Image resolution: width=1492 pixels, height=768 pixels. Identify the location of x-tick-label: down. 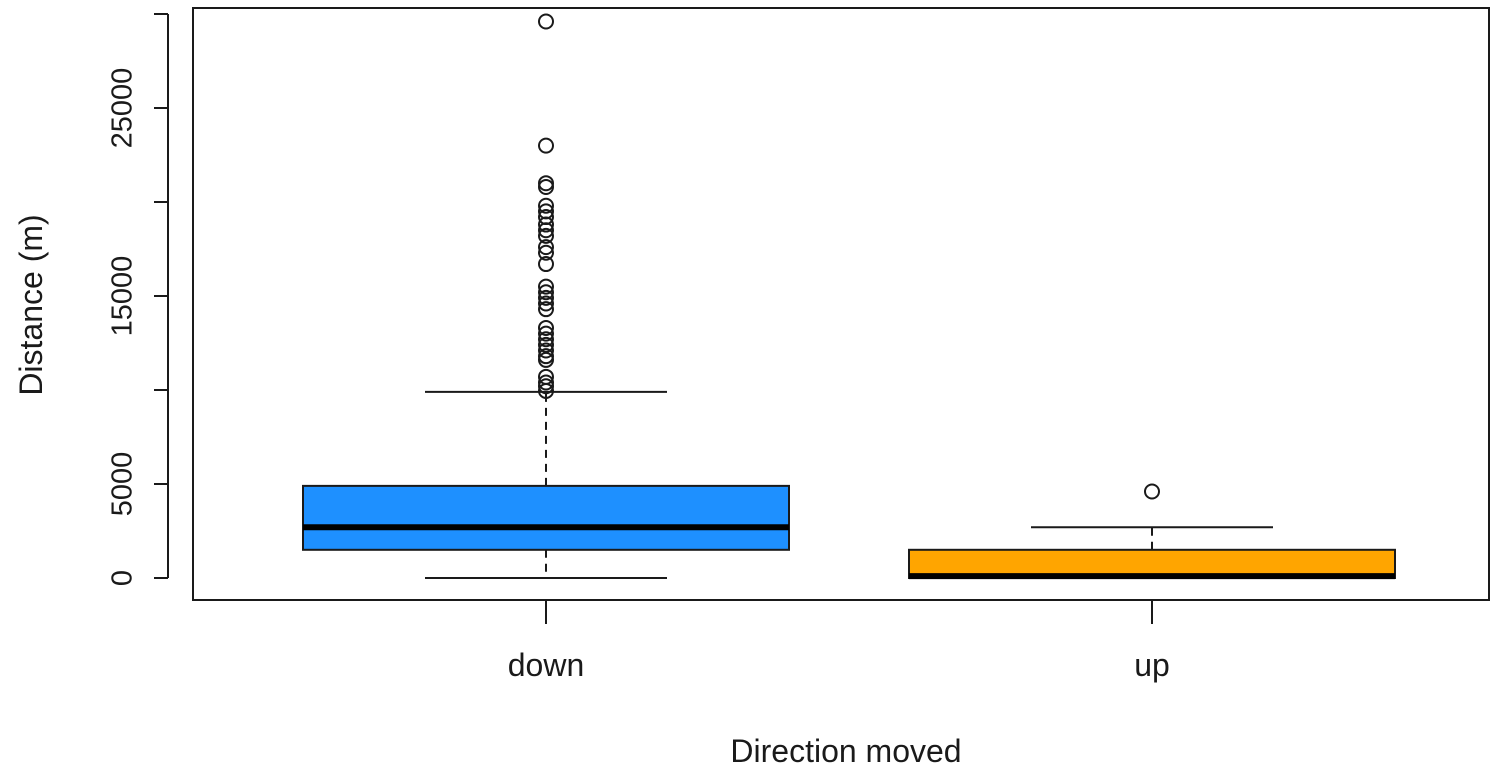
(546, 665).